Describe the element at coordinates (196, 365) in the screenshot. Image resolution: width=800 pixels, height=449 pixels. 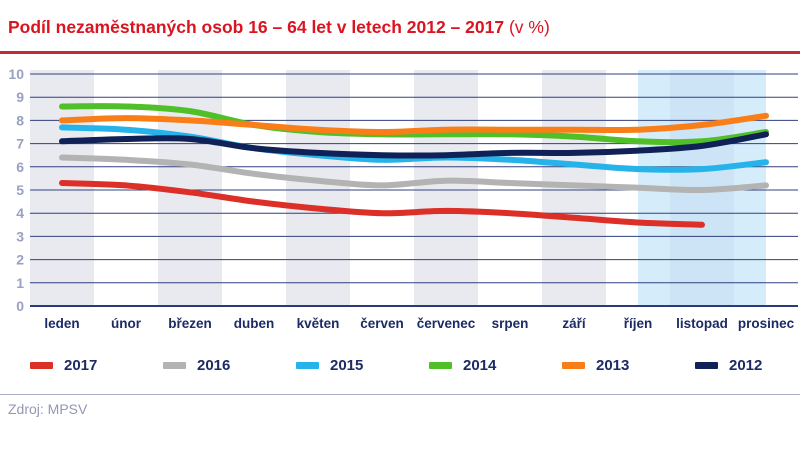
I see `legend-item-2016: 2016` at that location.